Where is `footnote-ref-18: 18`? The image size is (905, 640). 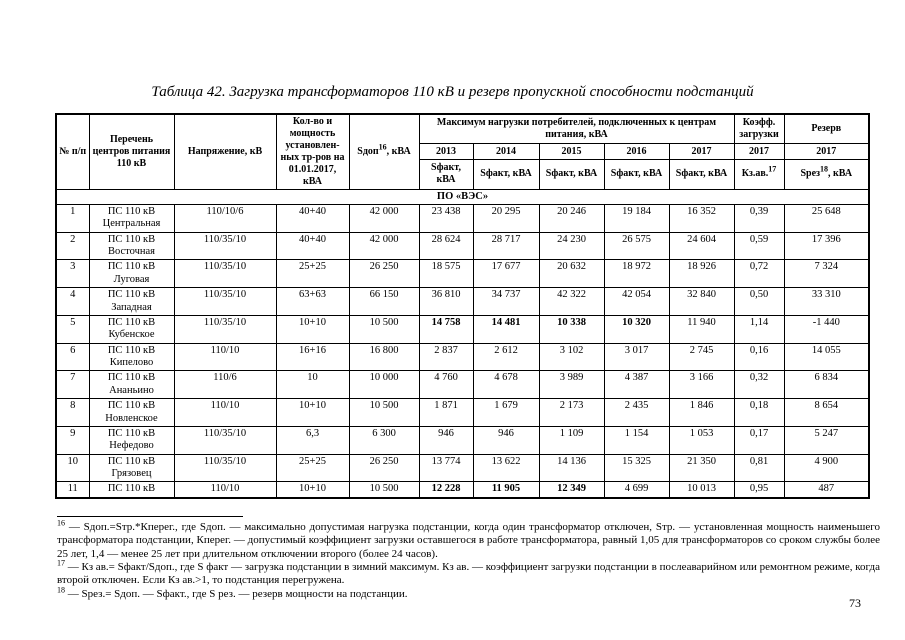
footnote-ref-18: 18 is located at coordinates (824, 169).